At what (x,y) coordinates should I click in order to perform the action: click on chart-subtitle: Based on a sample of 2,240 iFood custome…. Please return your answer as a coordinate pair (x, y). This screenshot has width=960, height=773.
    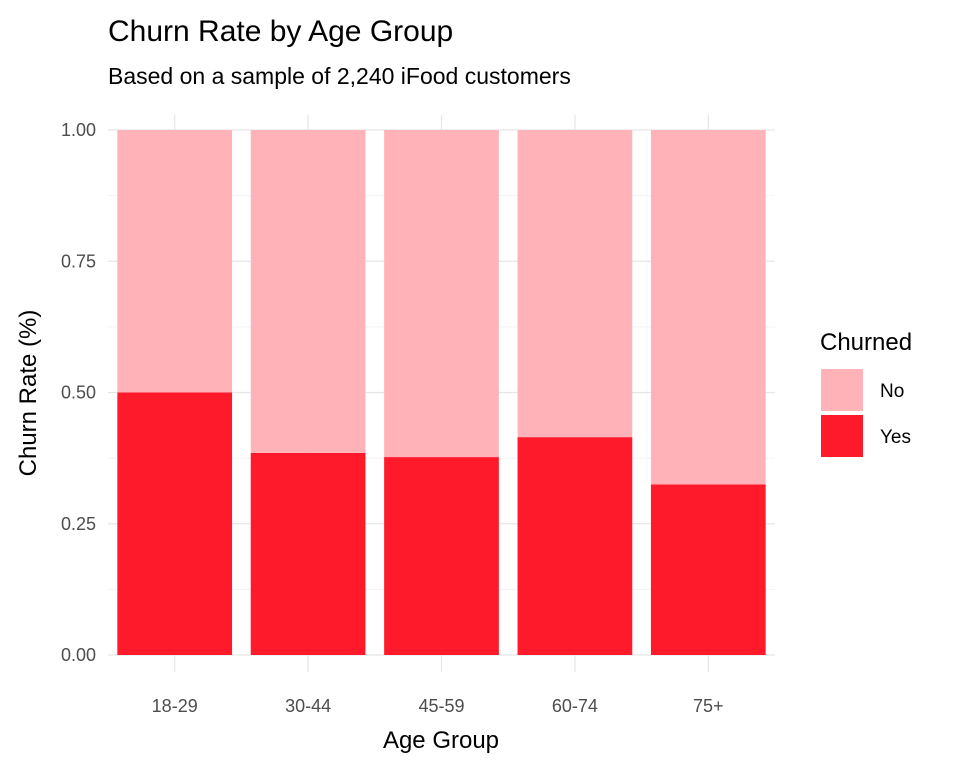
    Looking at the image, I should click on (339, 76).